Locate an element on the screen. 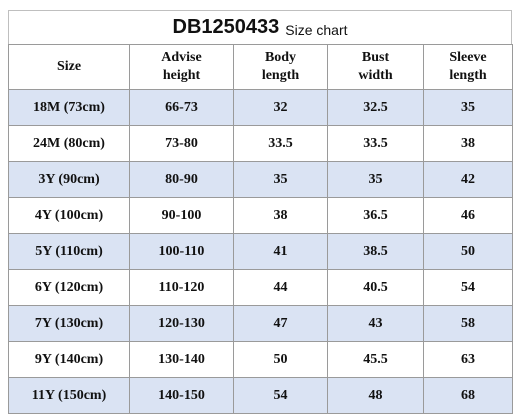 Image resolution: width=520 pixels, height=417 pixels. table-row: 24M (80cm) 73-80 33.5 33.5 38 is located at coordinates (260, 143).